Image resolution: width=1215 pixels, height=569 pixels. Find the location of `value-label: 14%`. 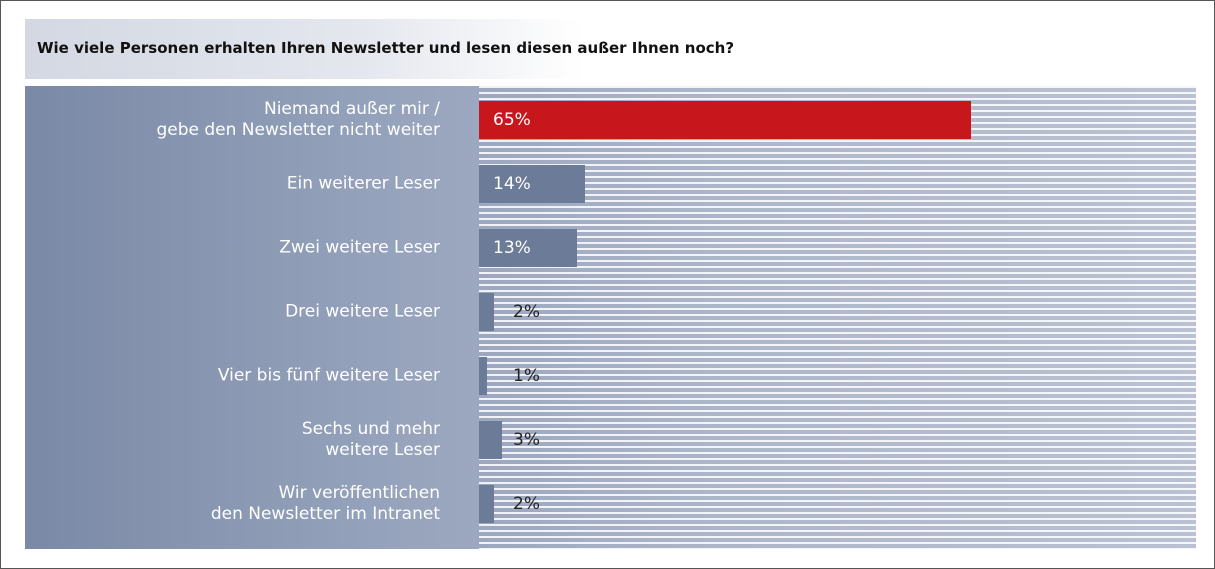

value-label: 14% is located at coordinates (512, 184).